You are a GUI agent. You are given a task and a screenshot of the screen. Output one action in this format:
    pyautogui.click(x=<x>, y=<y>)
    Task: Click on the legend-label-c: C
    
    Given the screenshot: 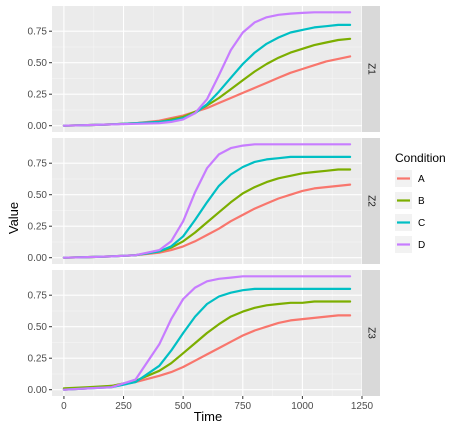 What is the action you would take?
    pyautogui.click(x=421, y=223)
    